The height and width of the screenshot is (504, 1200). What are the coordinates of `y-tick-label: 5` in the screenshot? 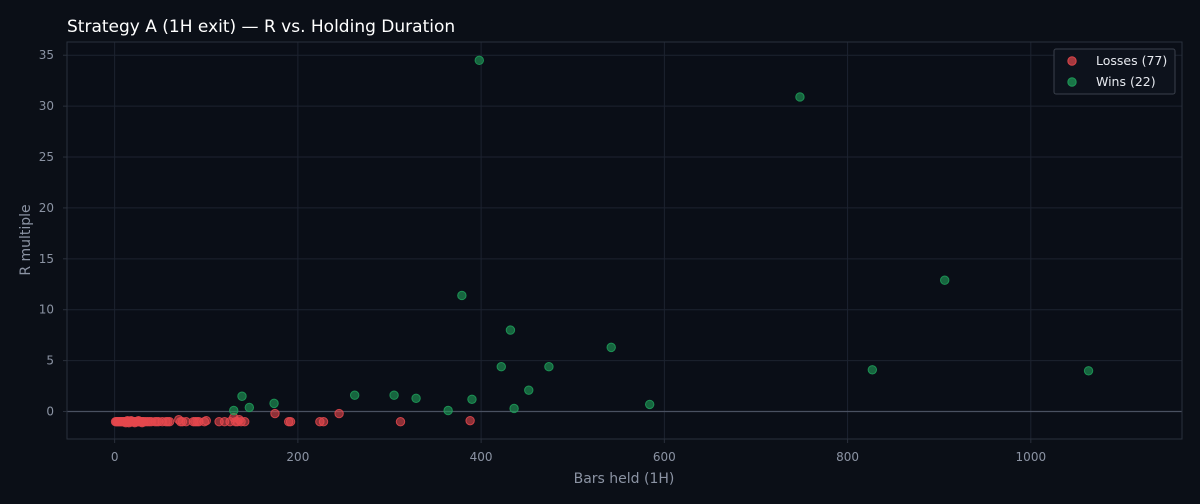 It's located at (50, 361).